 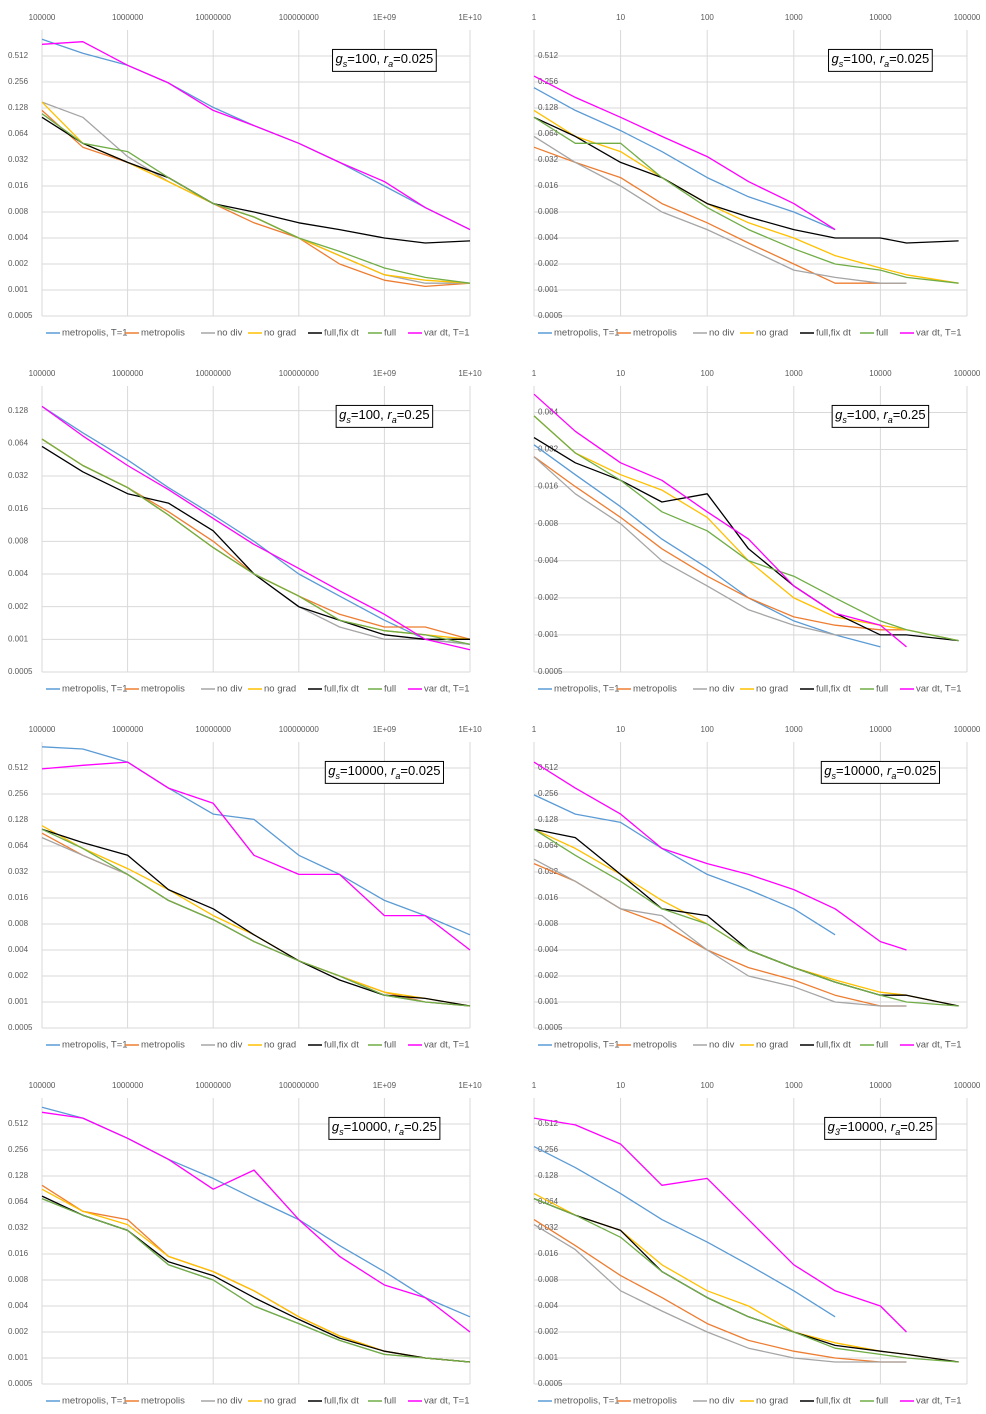 What do you see at coordinates (213, 729) in the screenshot?
I see `x-tick-label: 10000000` at bounding box center [213, 729].